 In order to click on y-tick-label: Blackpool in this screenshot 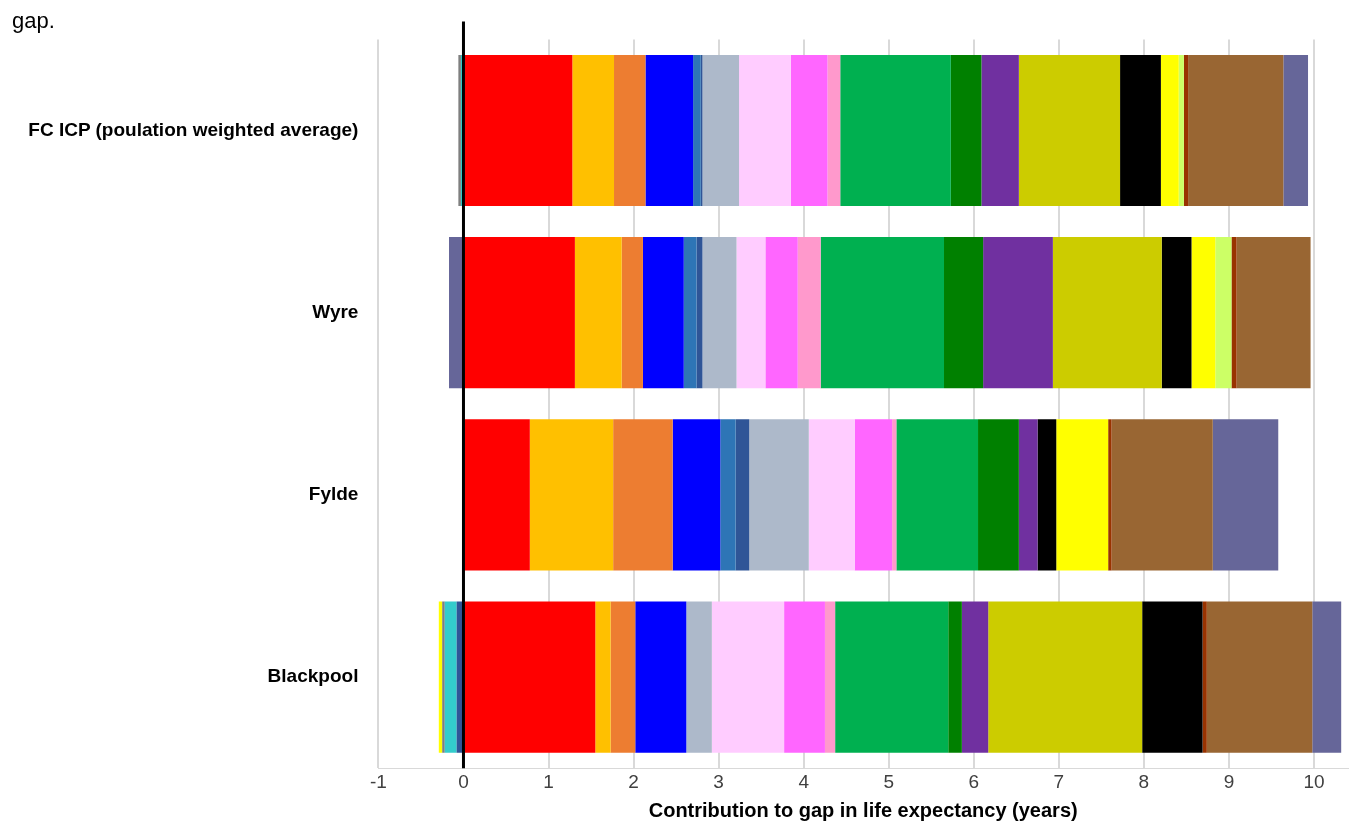, I will do `click(313, 676)`.